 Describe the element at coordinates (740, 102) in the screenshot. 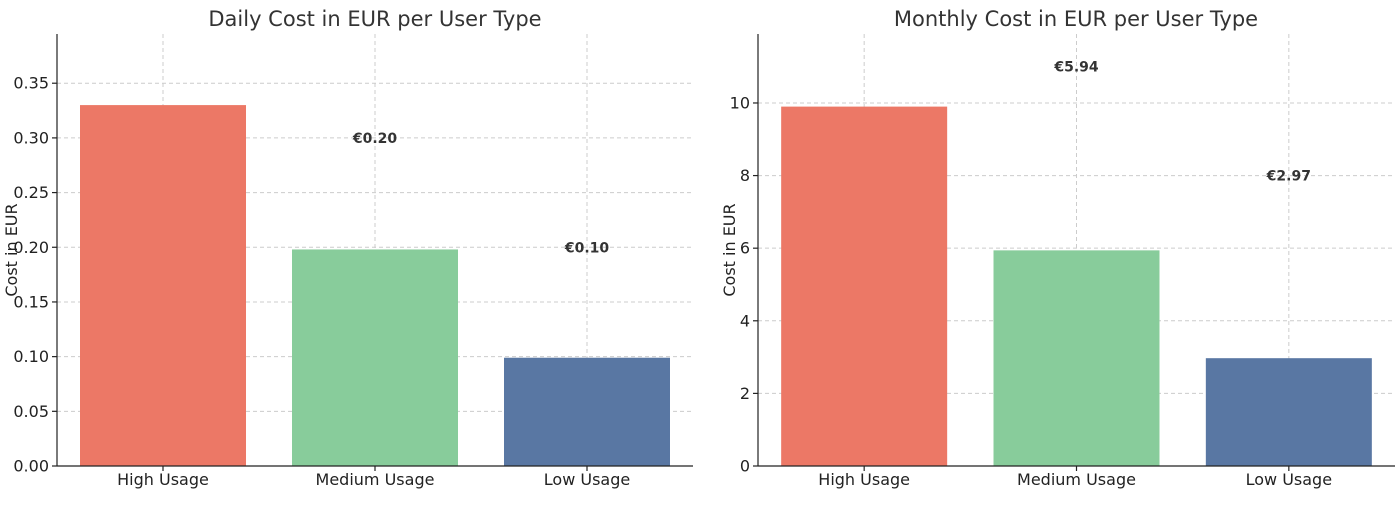

I see `y-tick-label: 10` at that location.